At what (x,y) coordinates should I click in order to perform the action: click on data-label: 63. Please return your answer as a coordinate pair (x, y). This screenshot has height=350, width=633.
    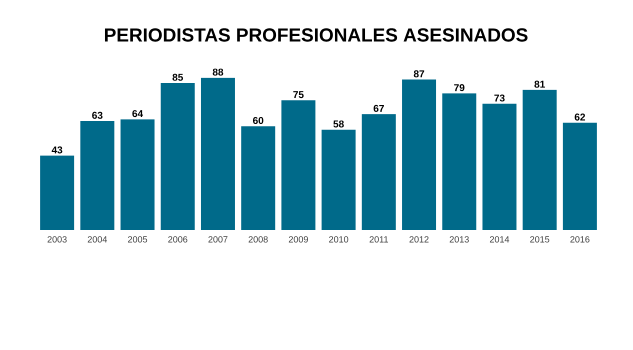
    Looking at the image, I should click on (97, 115).